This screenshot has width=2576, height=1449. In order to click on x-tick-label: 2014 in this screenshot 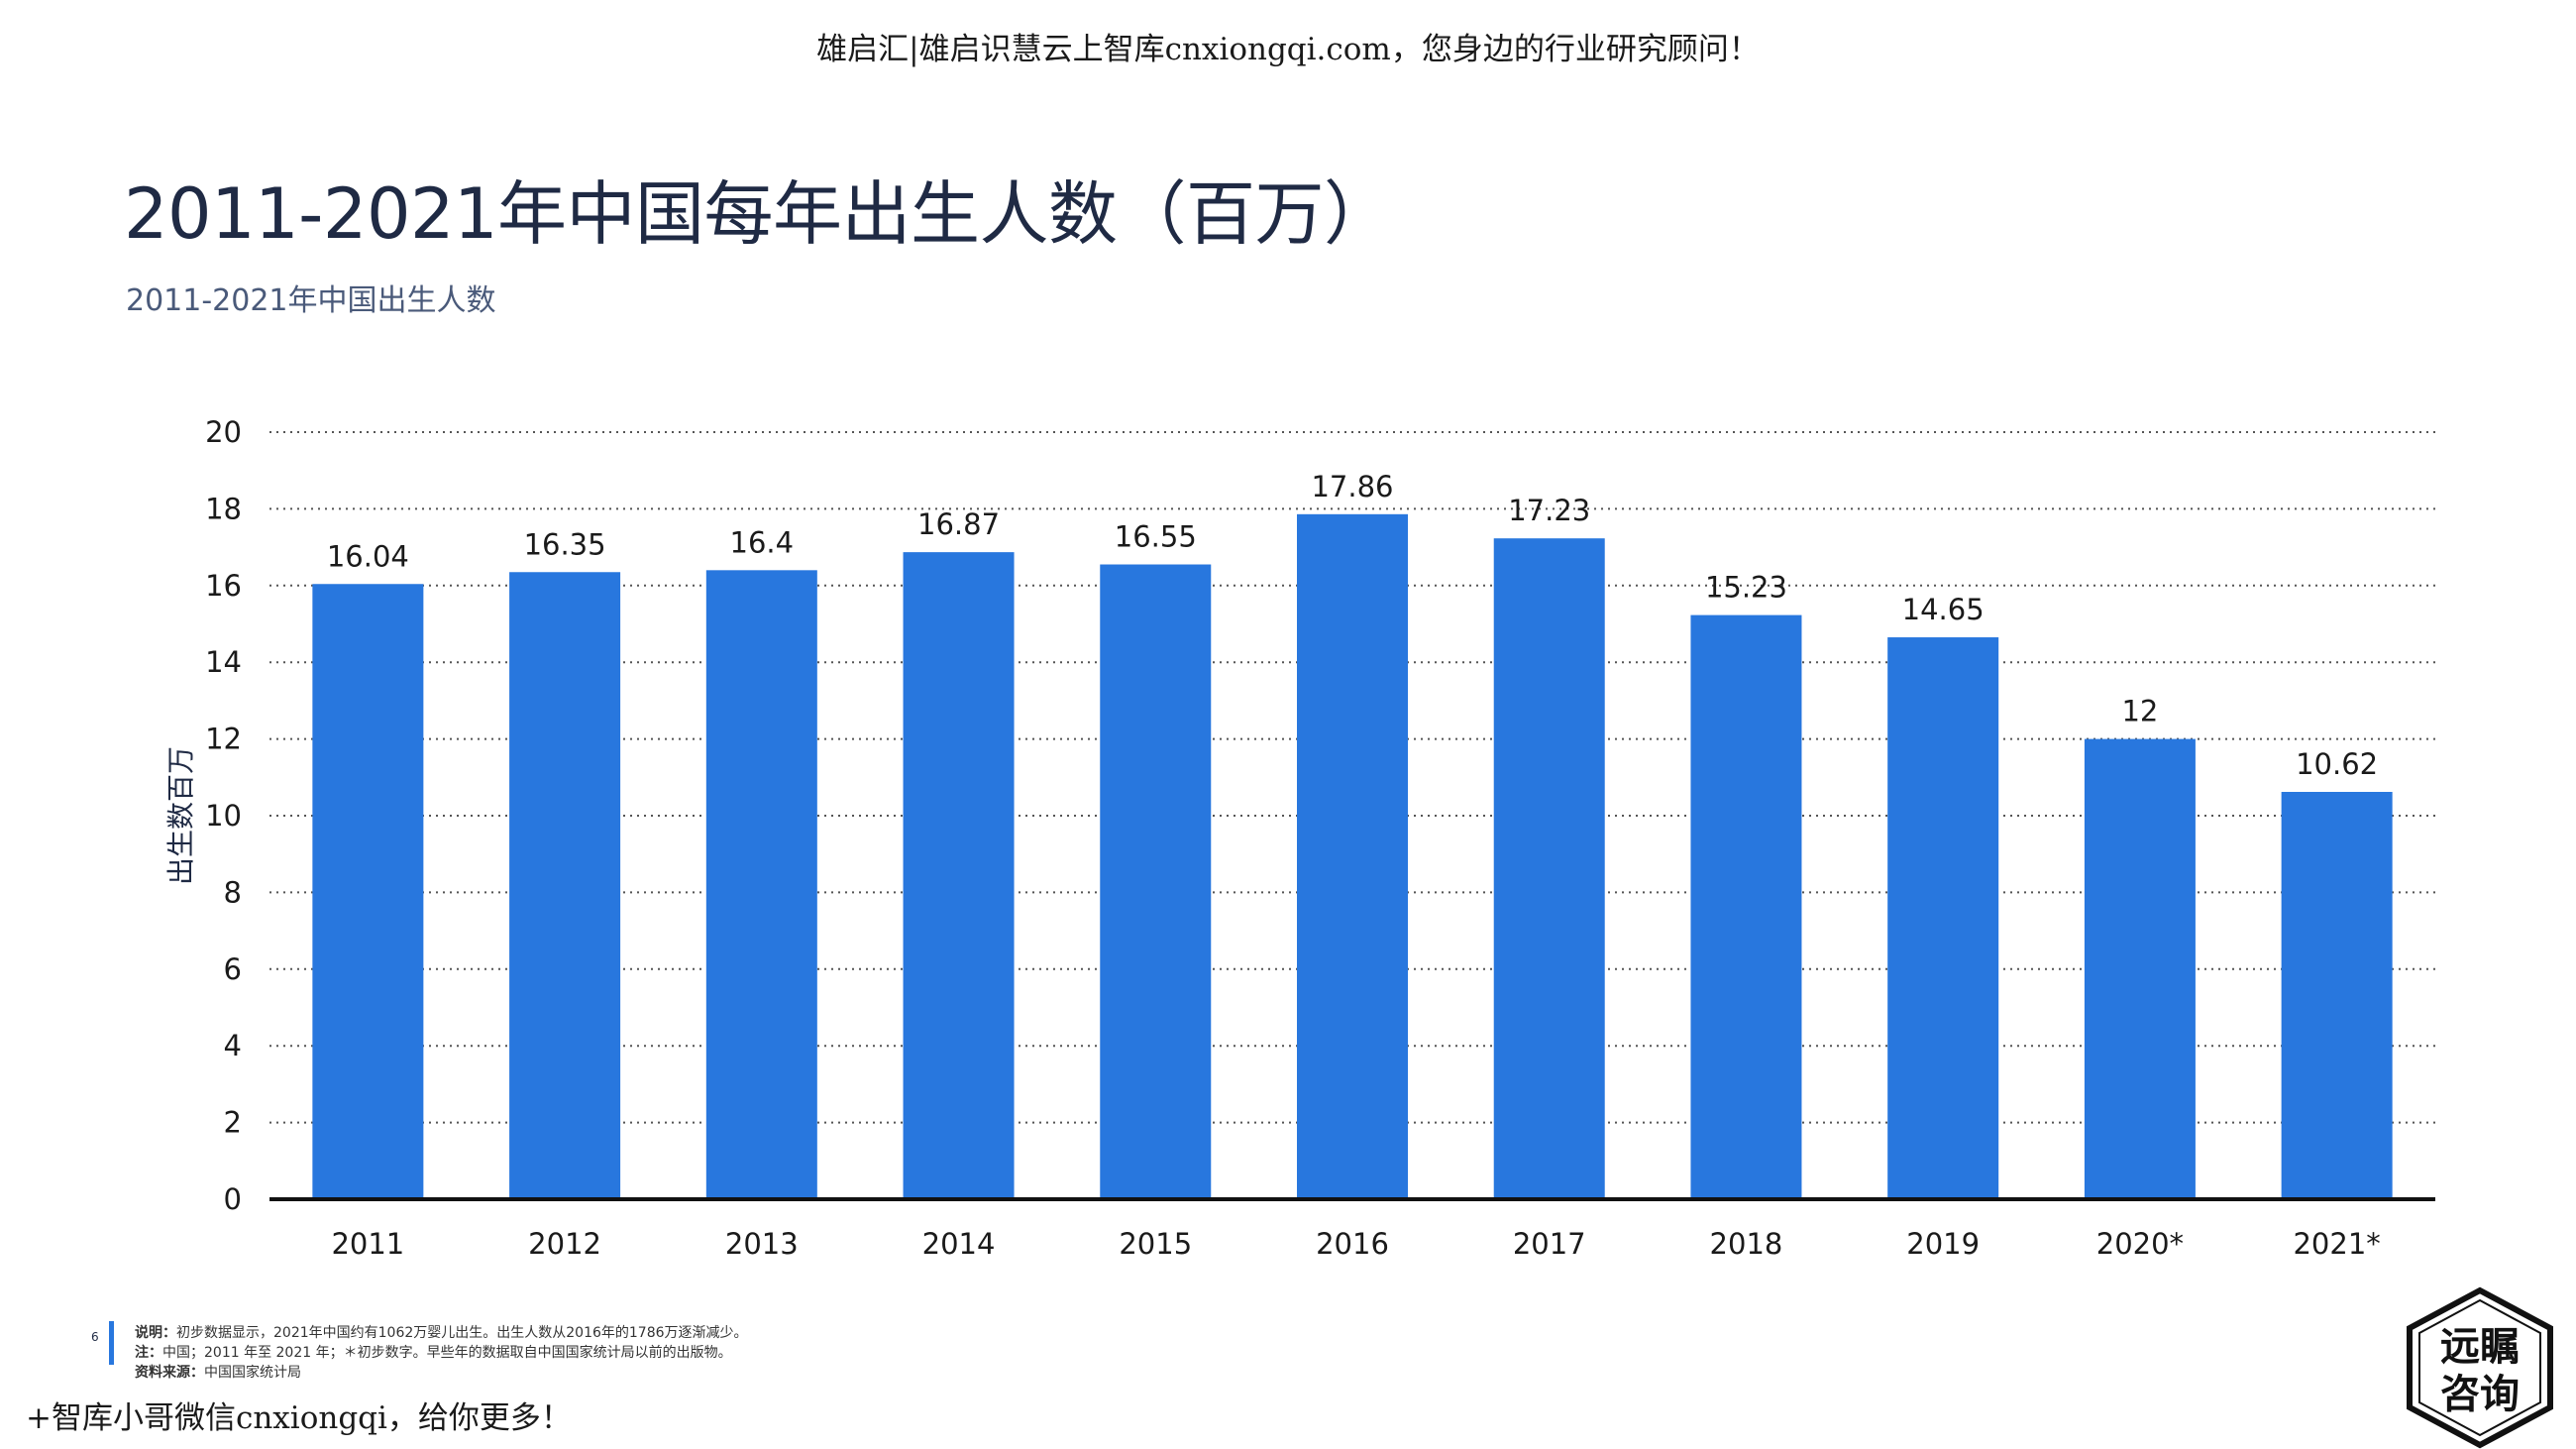, I will do `click(959, 1244)`.